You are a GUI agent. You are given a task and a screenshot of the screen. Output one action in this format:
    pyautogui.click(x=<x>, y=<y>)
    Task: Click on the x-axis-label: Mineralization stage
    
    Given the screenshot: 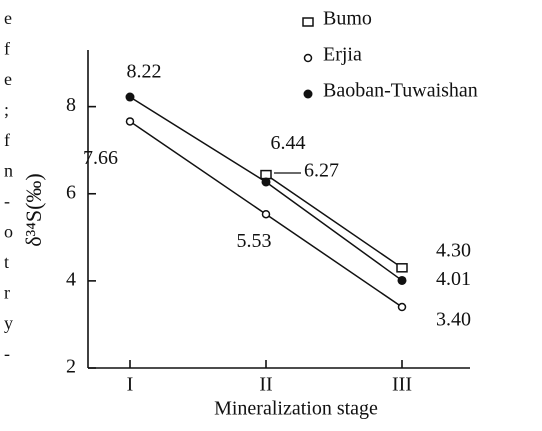 What is the action you would take?
    pyautogui.click(x=296, y=409)
    